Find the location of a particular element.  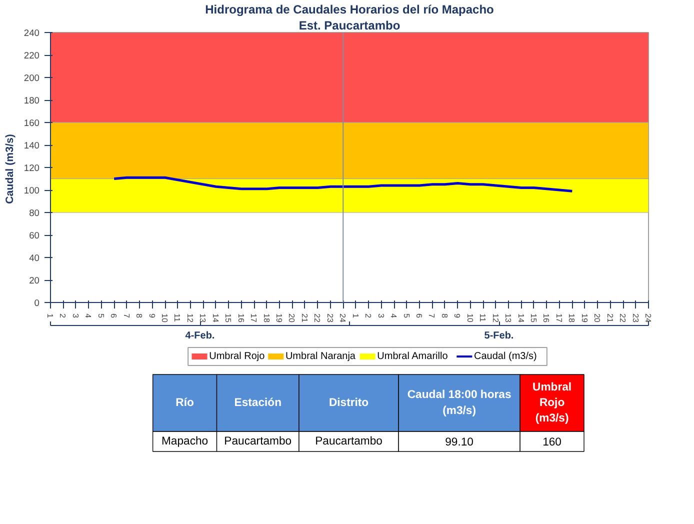

y-tick-label: 80 is located at coordinates (34, 213).